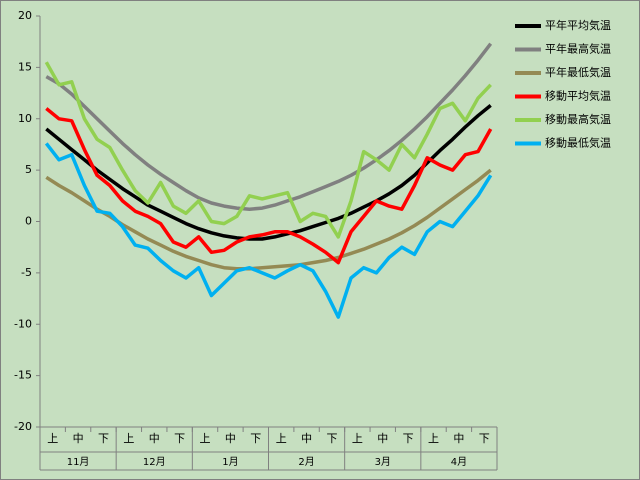 This screenshot has width=640, height=480. Describe the element at coordinates (78, 462) in the screenshot. I see `month-label: 11月` at that location.